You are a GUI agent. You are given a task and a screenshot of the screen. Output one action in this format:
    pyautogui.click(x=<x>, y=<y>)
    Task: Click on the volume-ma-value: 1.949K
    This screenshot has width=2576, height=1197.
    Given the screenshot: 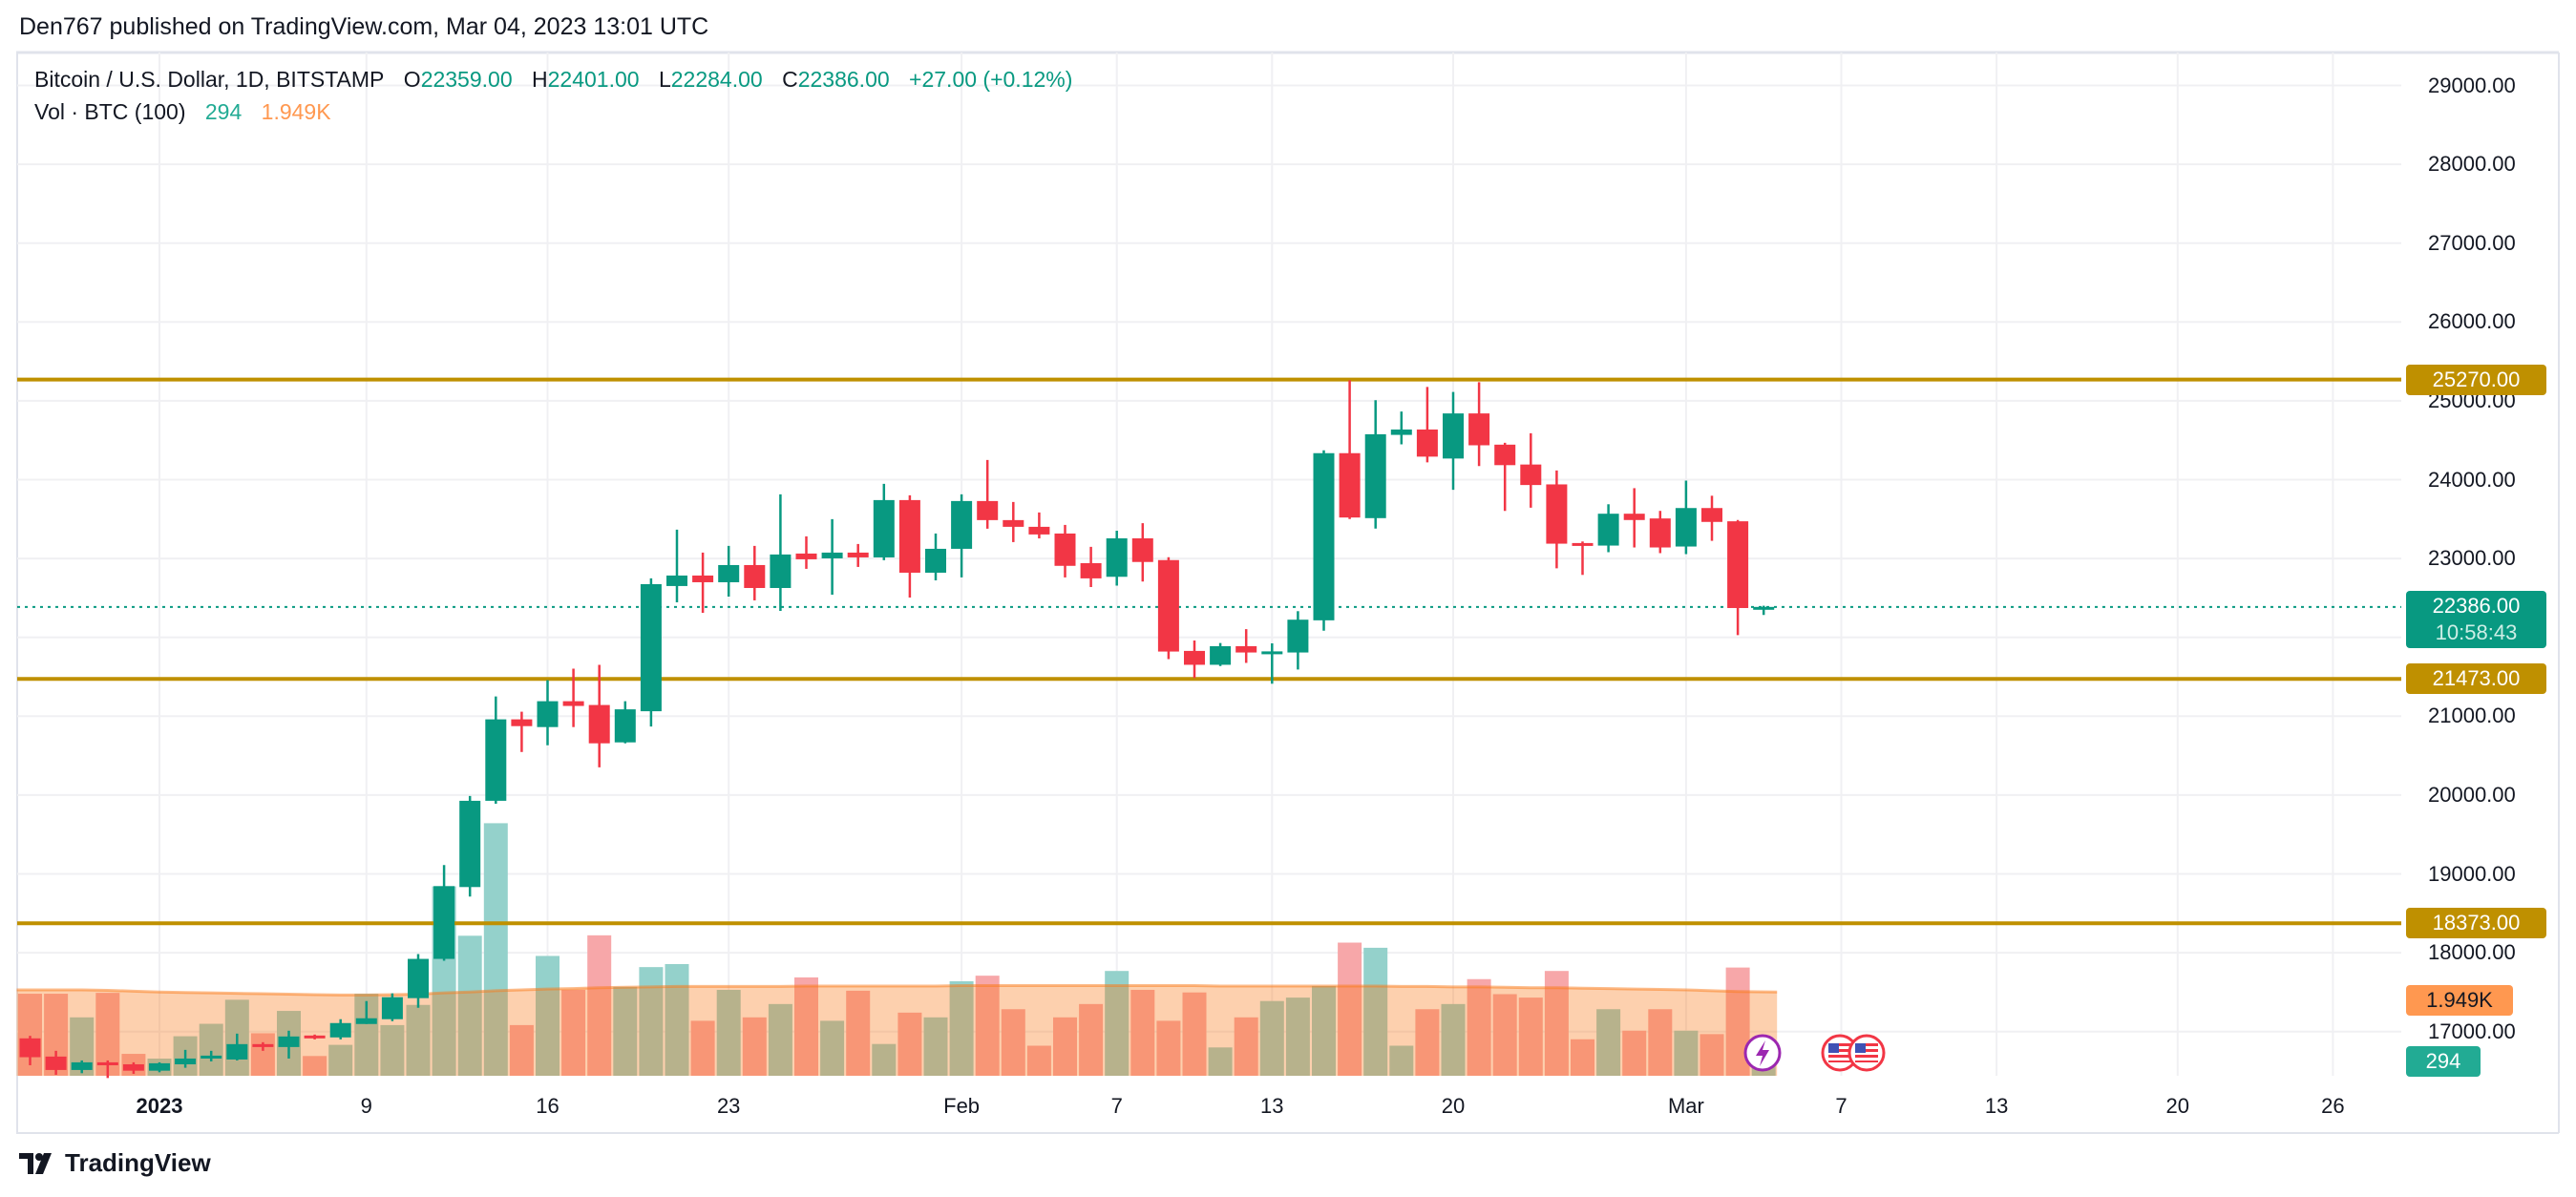 What is the action you would take?
    pyautogui.click(x=296, y=111)
    